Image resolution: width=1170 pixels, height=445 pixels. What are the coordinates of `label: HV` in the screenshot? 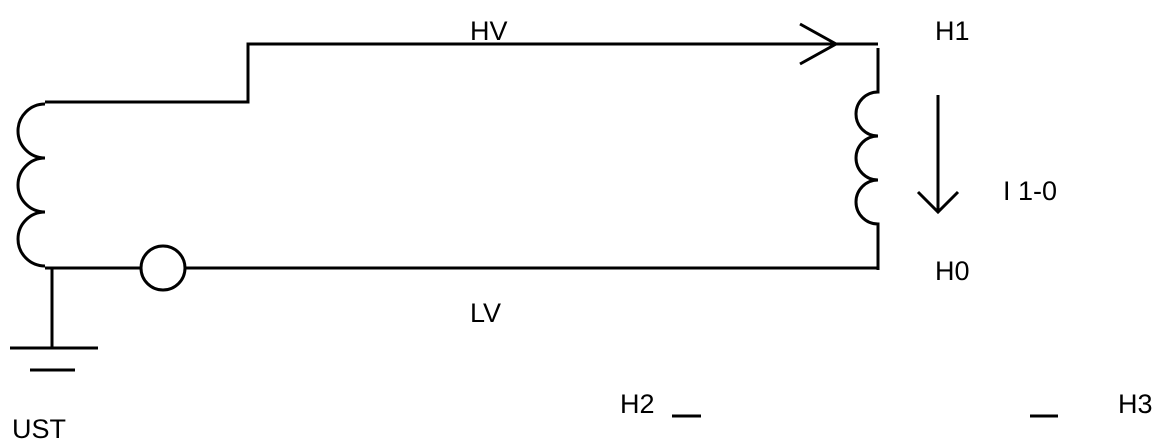 It's located at (489, 31).